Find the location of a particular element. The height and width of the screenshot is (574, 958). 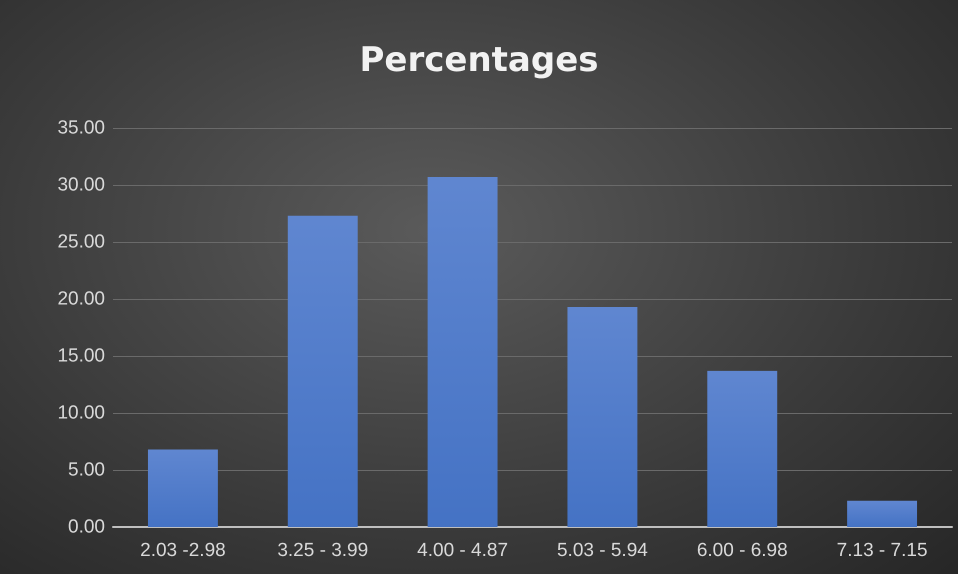

y-tick-label: 25.00 is located at coordinates (81, 242).